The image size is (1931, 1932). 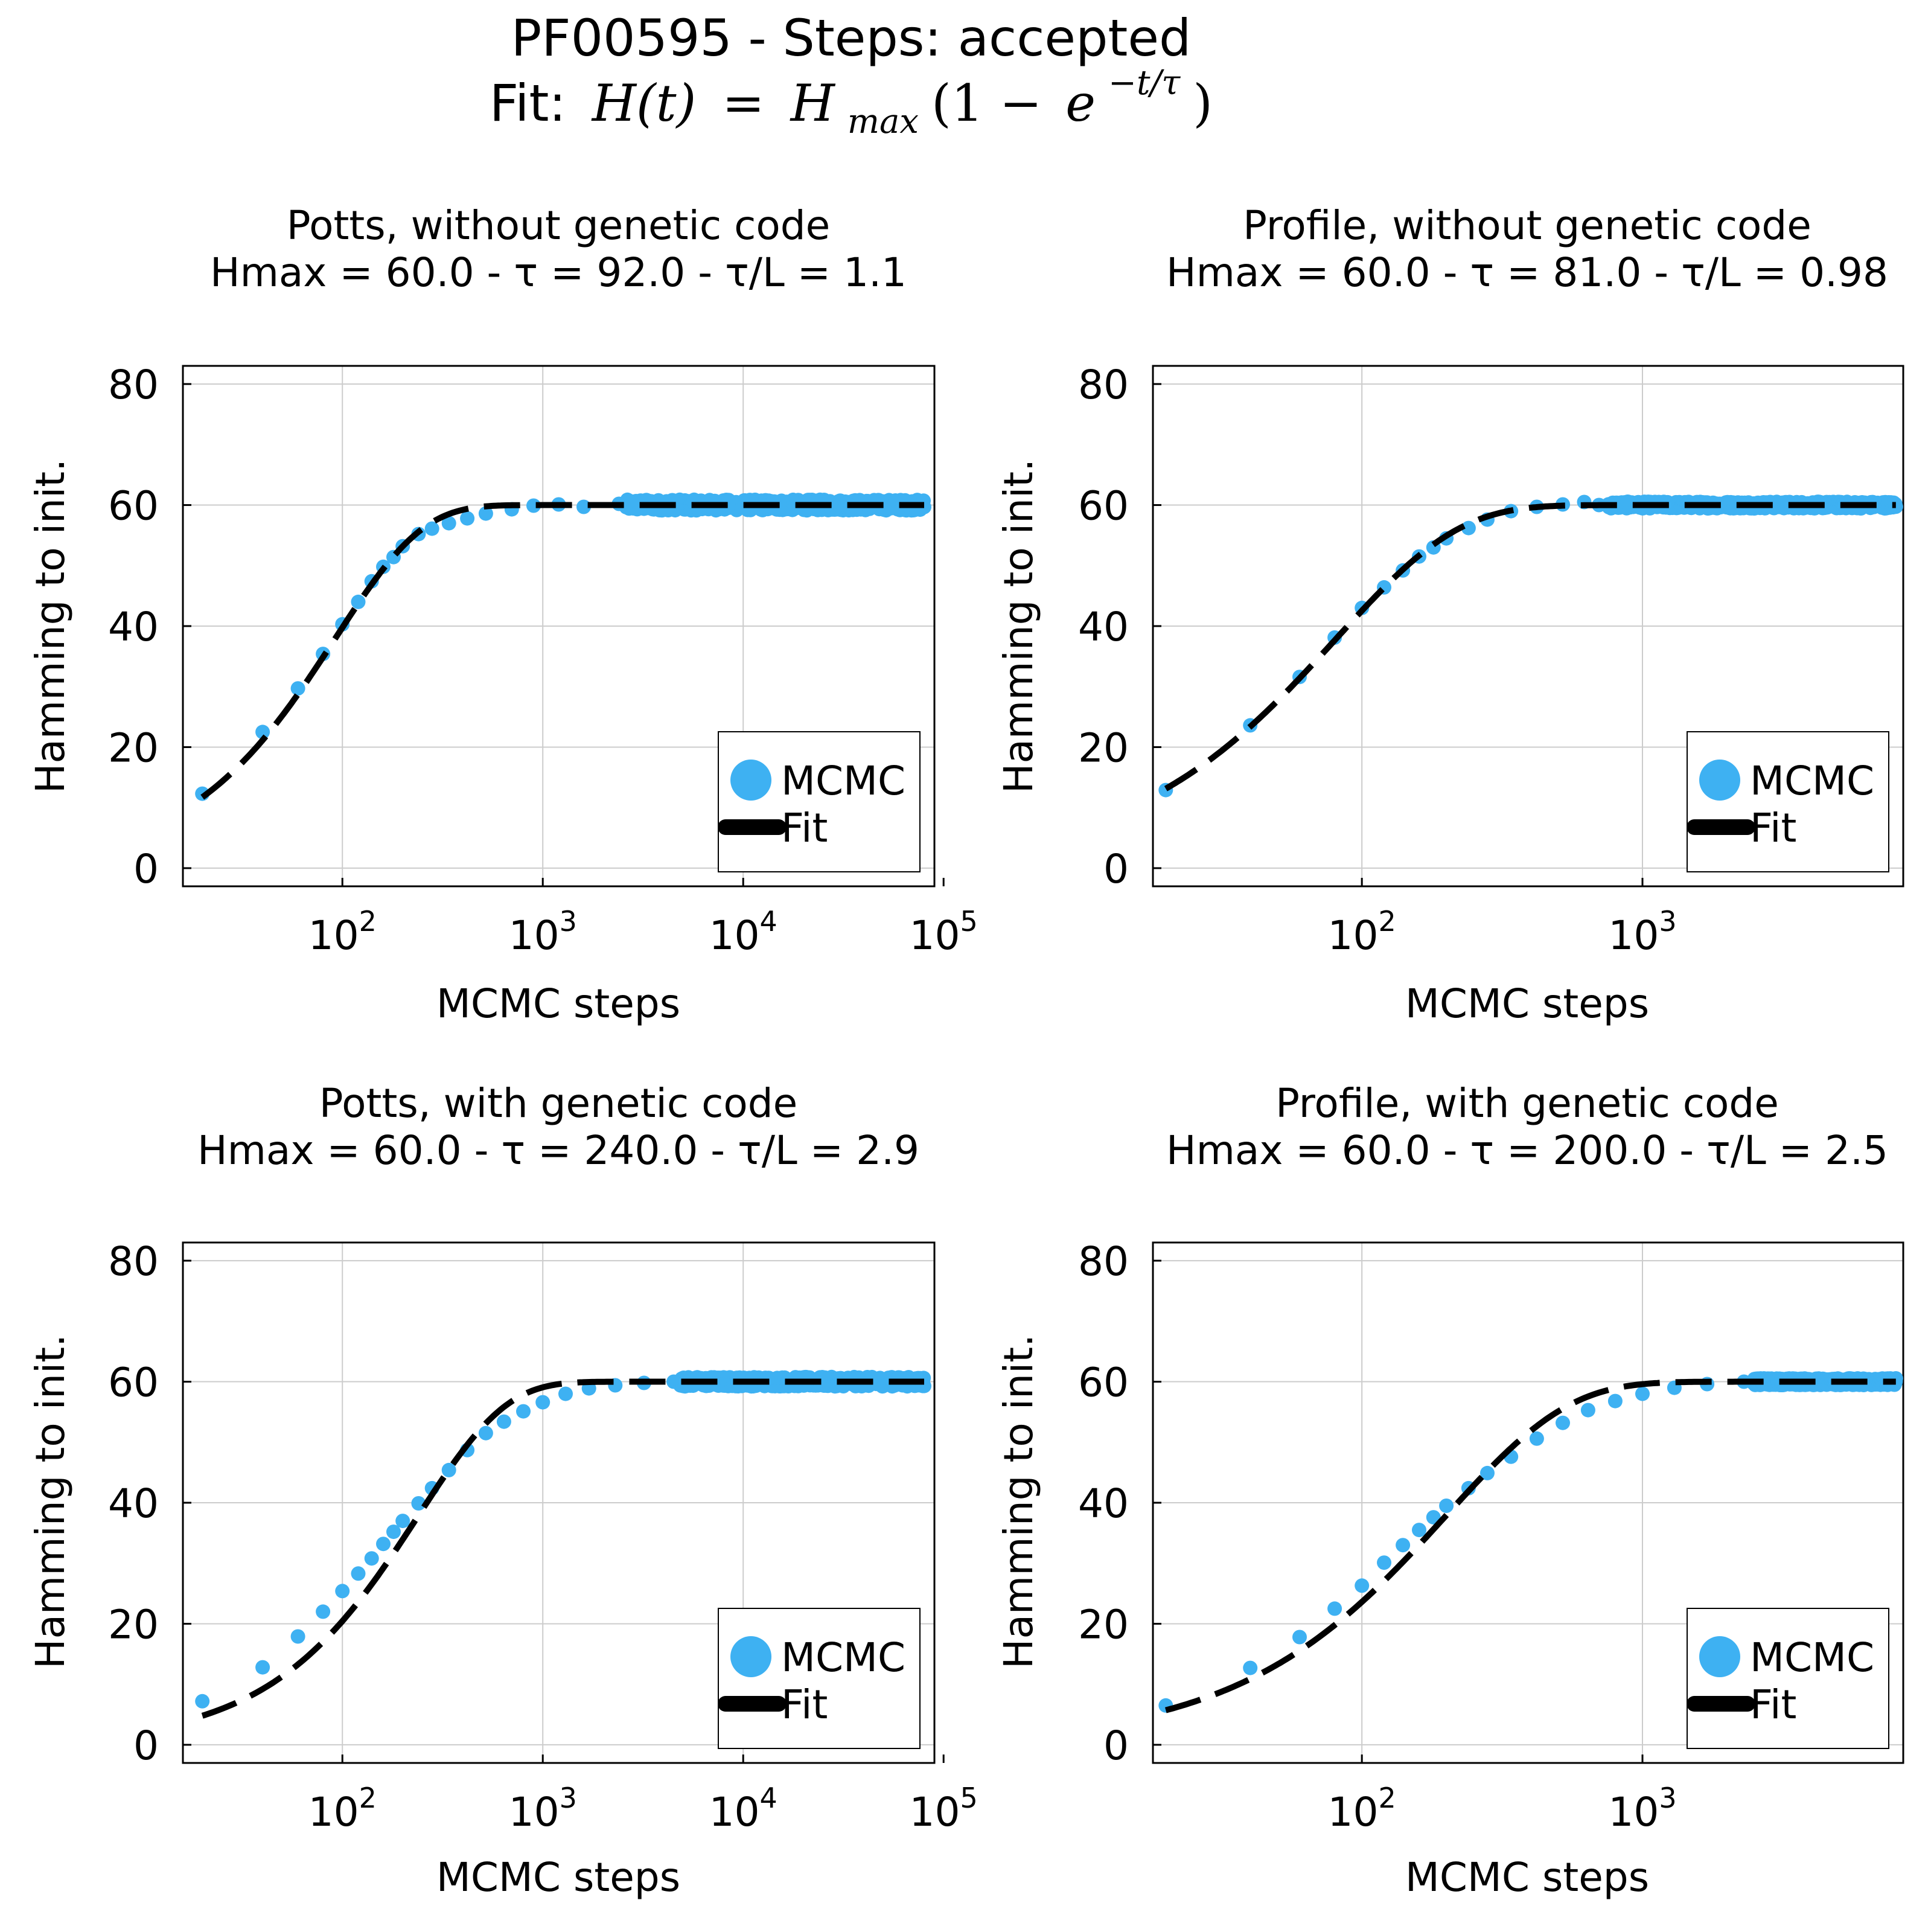 I want to click on formula-lhs: H(t), so click(x=644, y=104).